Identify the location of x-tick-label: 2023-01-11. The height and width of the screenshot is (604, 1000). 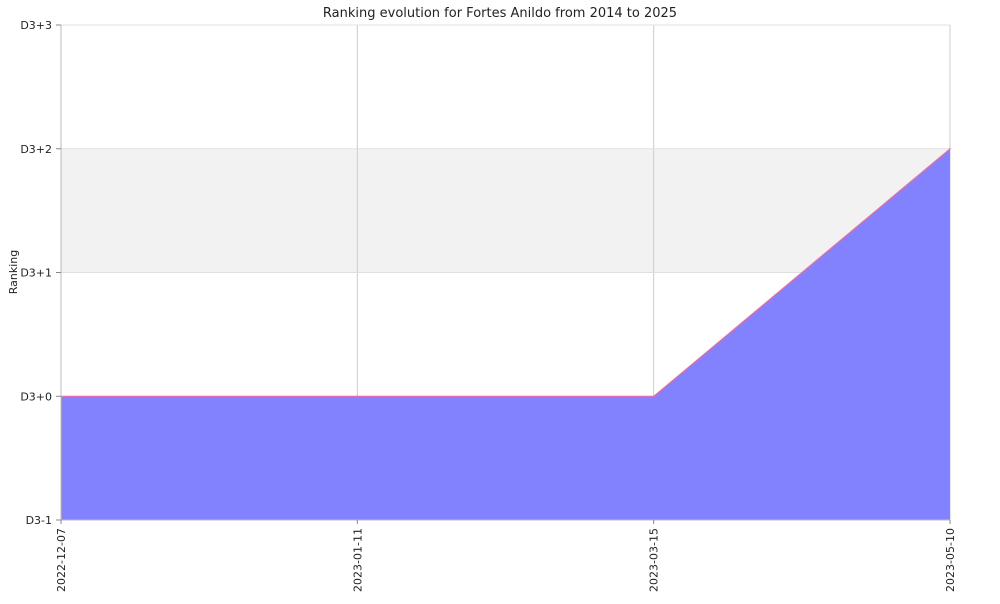
(357, 560).